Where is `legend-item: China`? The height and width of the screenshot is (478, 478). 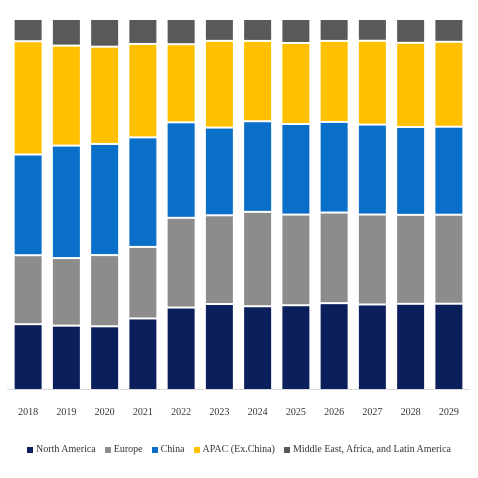 legend-item: China is located at coordinates (168, 449).